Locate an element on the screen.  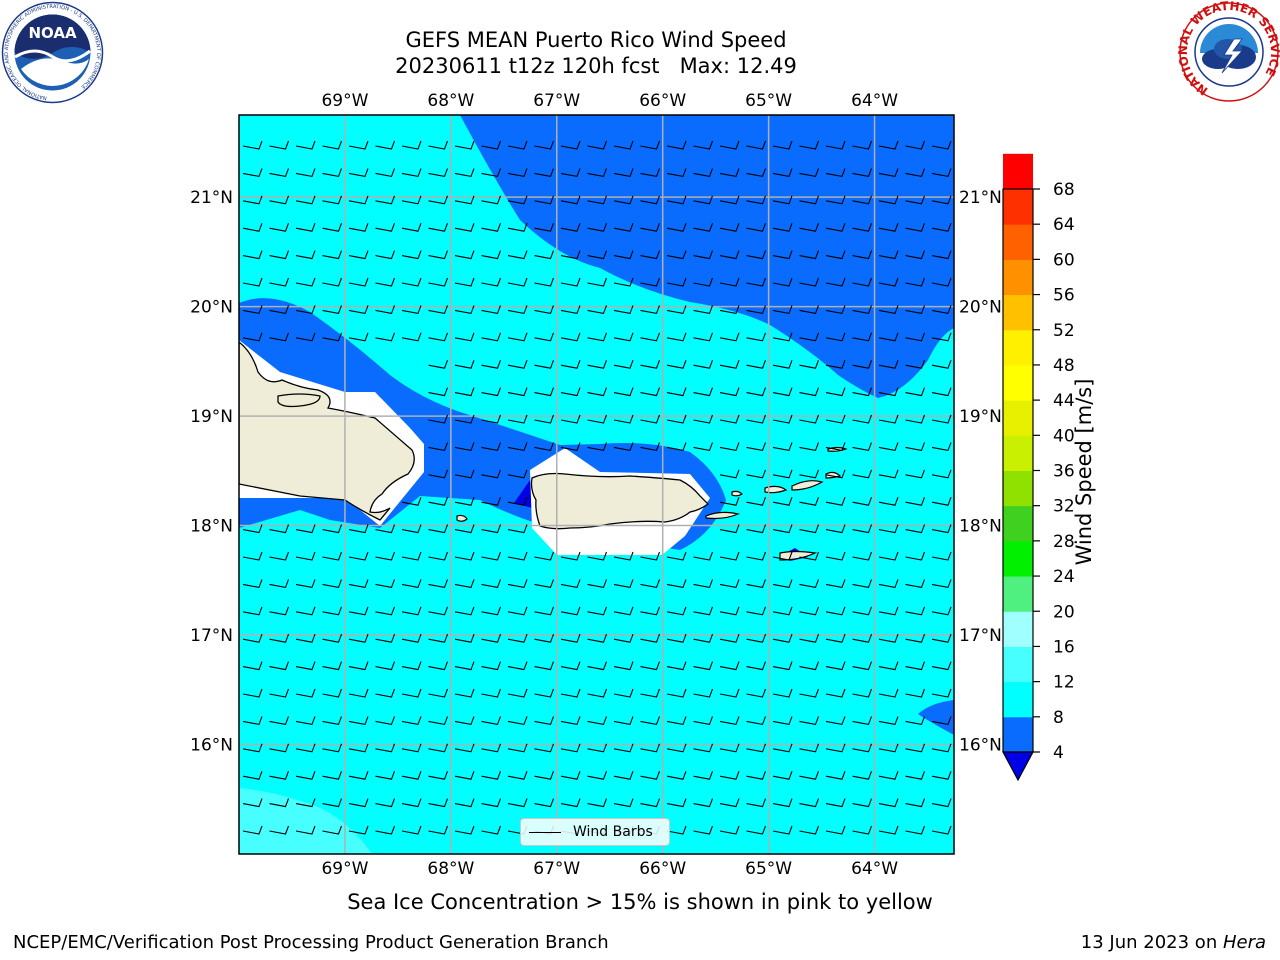
lat-label-left: 17°N is located at coordinates (211, 636).